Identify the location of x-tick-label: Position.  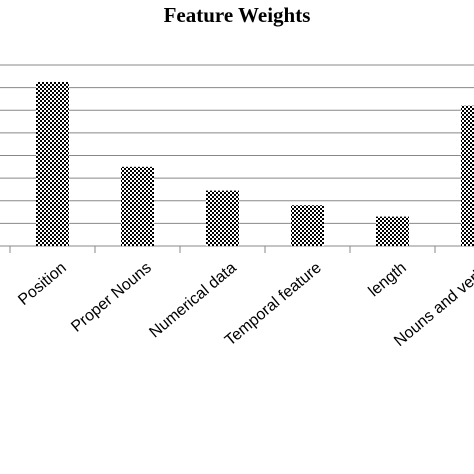
(42, 284).